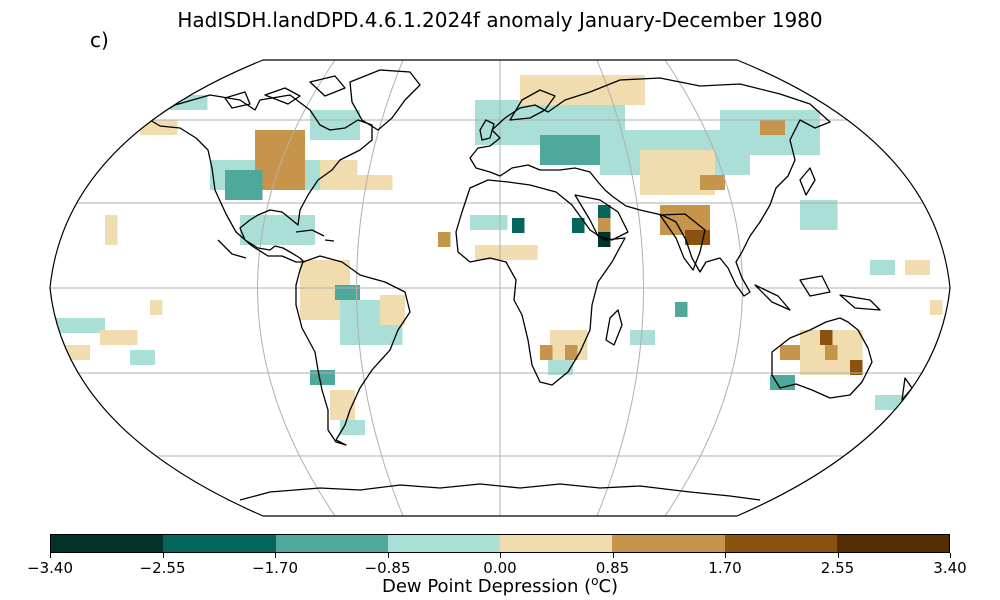  Describe the element at coordinates (50, 568) in the screenshot. I see `colorbar-tick-label: −3.40` at that location.